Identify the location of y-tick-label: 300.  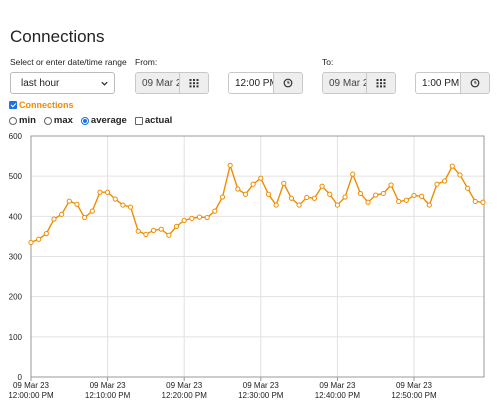
(16, 257).